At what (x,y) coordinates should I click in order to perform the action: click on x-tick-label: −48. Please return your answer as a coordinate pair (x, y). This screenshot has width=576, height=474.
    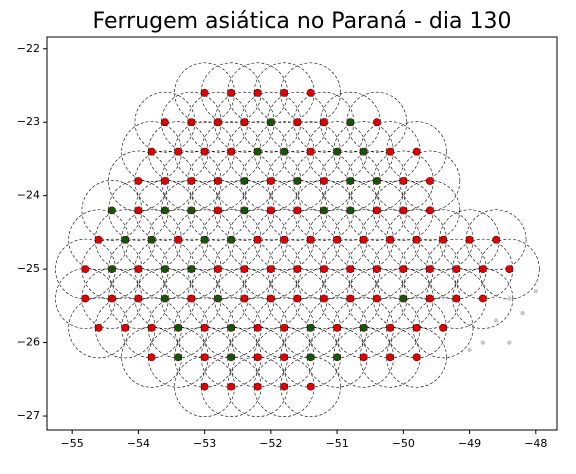
    Looking at the image, I should click on (535, 443).